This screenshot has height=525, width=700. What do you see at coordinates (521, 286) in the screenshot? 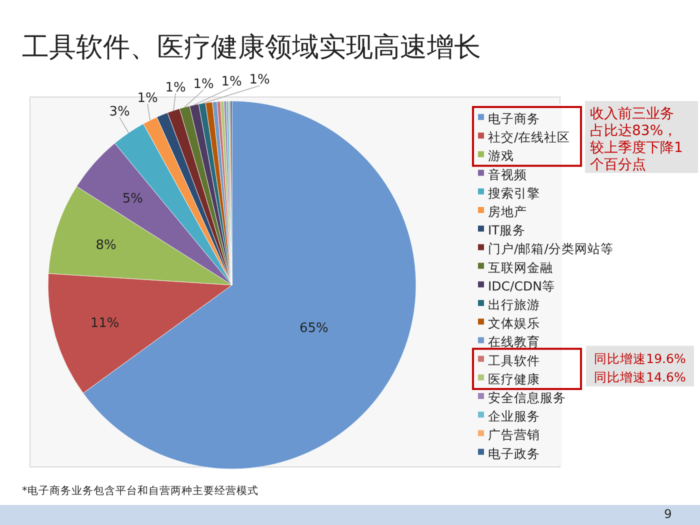
I see `legend-label: IDC/CDN等` at bounding box center [521, 286].